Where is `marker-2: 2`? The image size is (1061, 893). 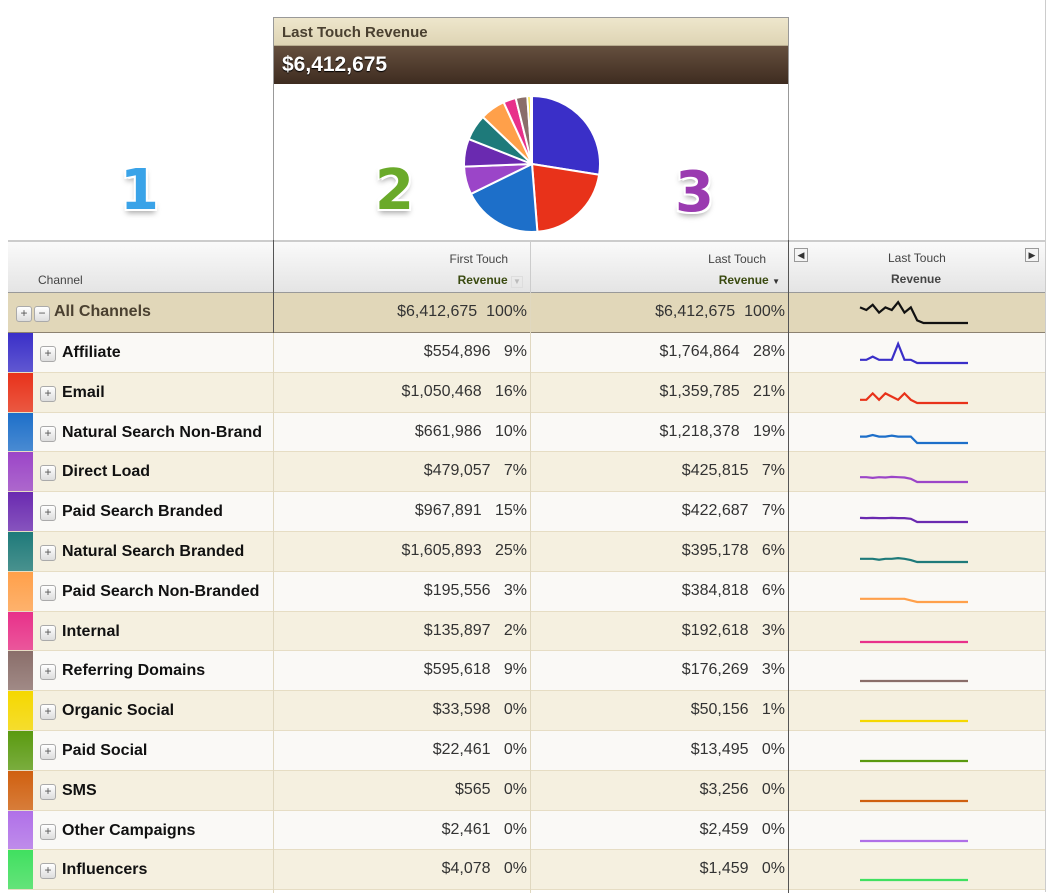
marker-2: 2 is located at coordinates (394, 190).